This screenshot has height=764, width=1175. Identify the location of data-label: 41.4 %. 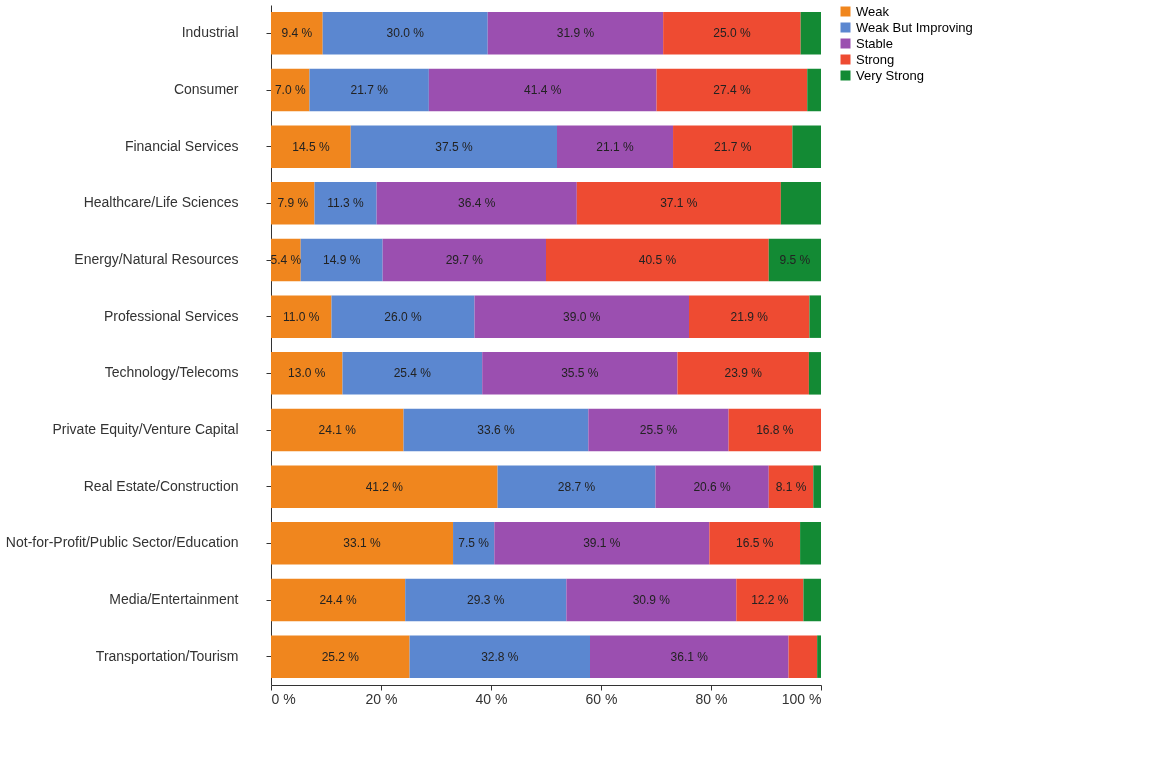
(543, 90).